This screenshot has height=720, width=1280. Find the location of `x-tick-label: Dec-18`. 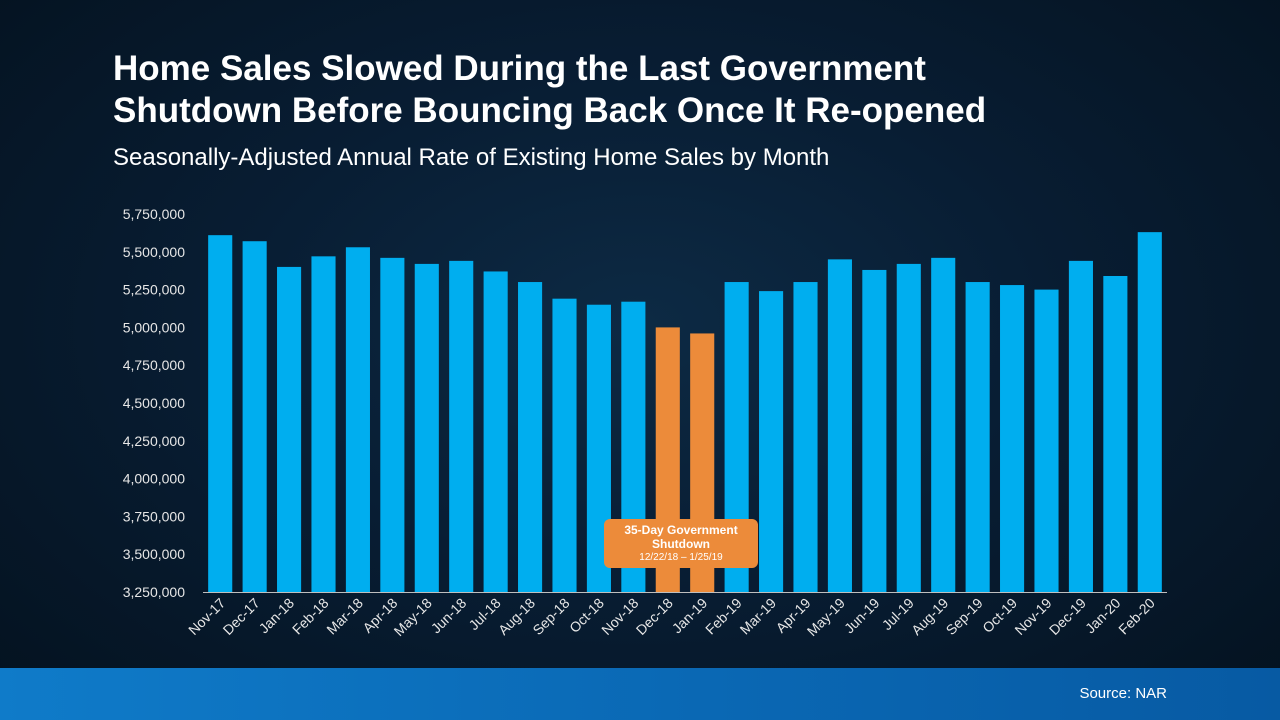

x-tick-label: Dec-18 is located at coordinates (654, 616).